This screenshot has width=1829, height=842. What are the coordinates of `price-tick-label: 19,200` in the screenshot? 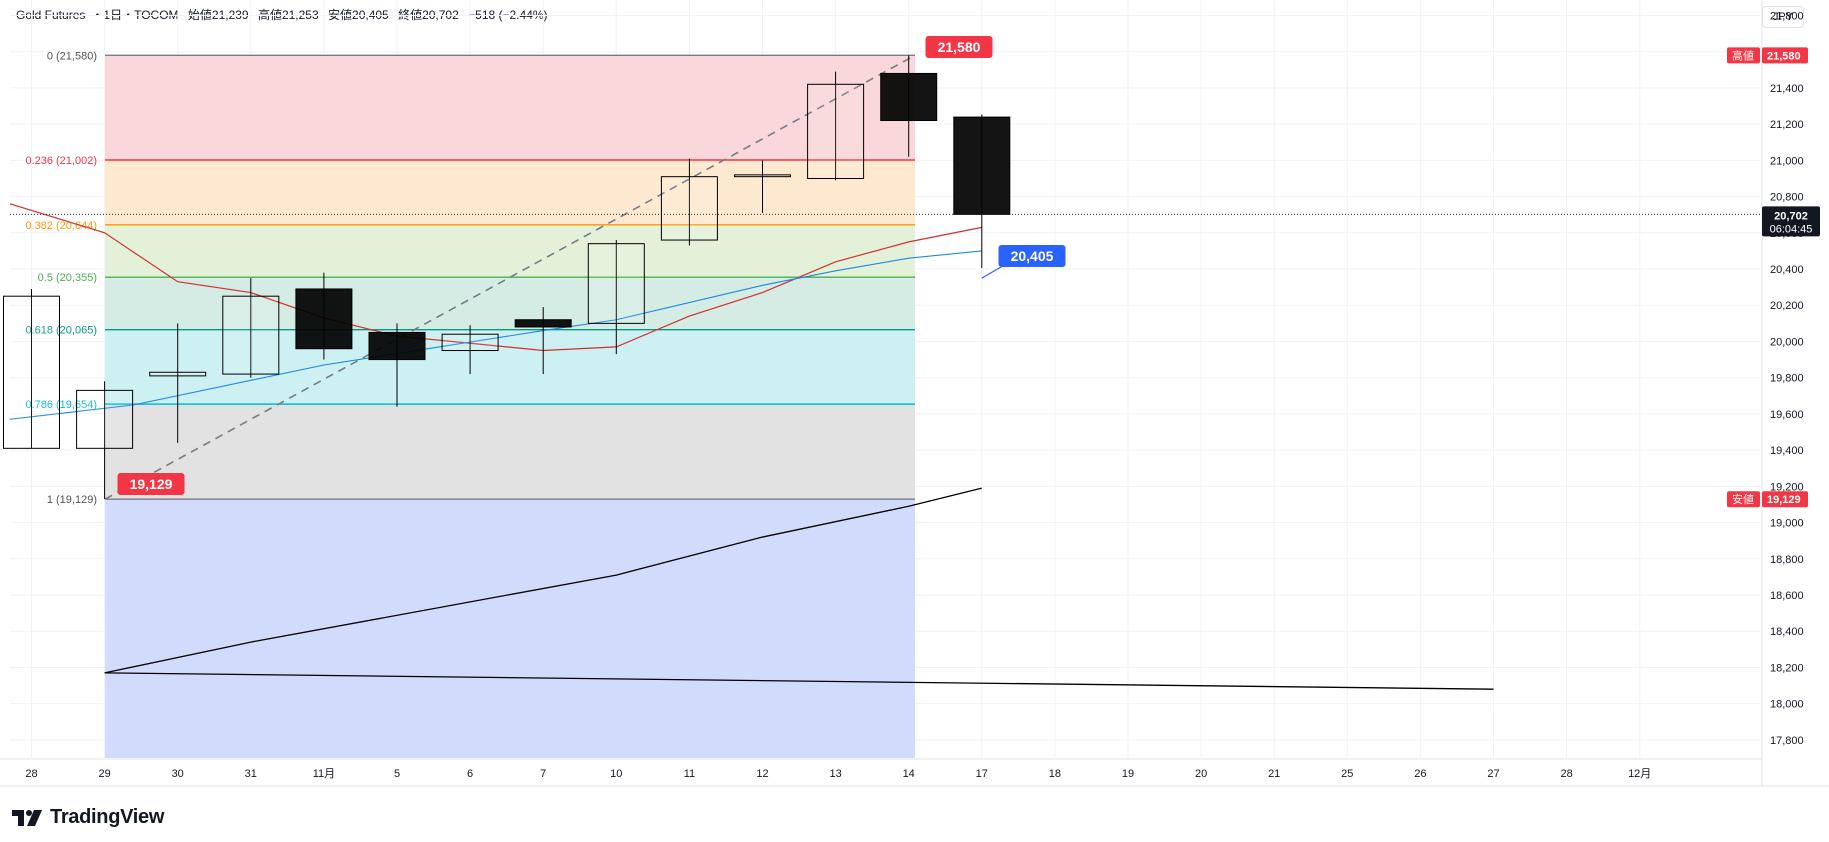 It's located at (1787, 487).